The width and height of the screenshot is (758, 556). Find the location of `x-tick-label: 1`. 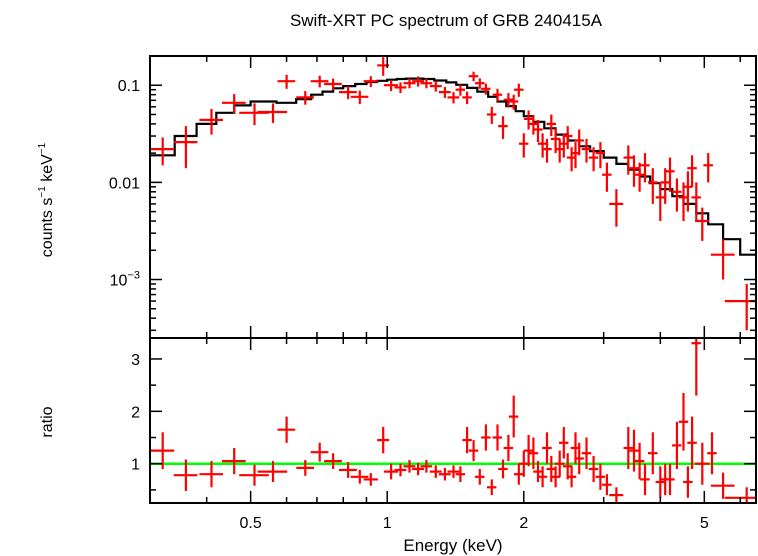

x-tick-label: 1 is located at coordinates (387, 523).